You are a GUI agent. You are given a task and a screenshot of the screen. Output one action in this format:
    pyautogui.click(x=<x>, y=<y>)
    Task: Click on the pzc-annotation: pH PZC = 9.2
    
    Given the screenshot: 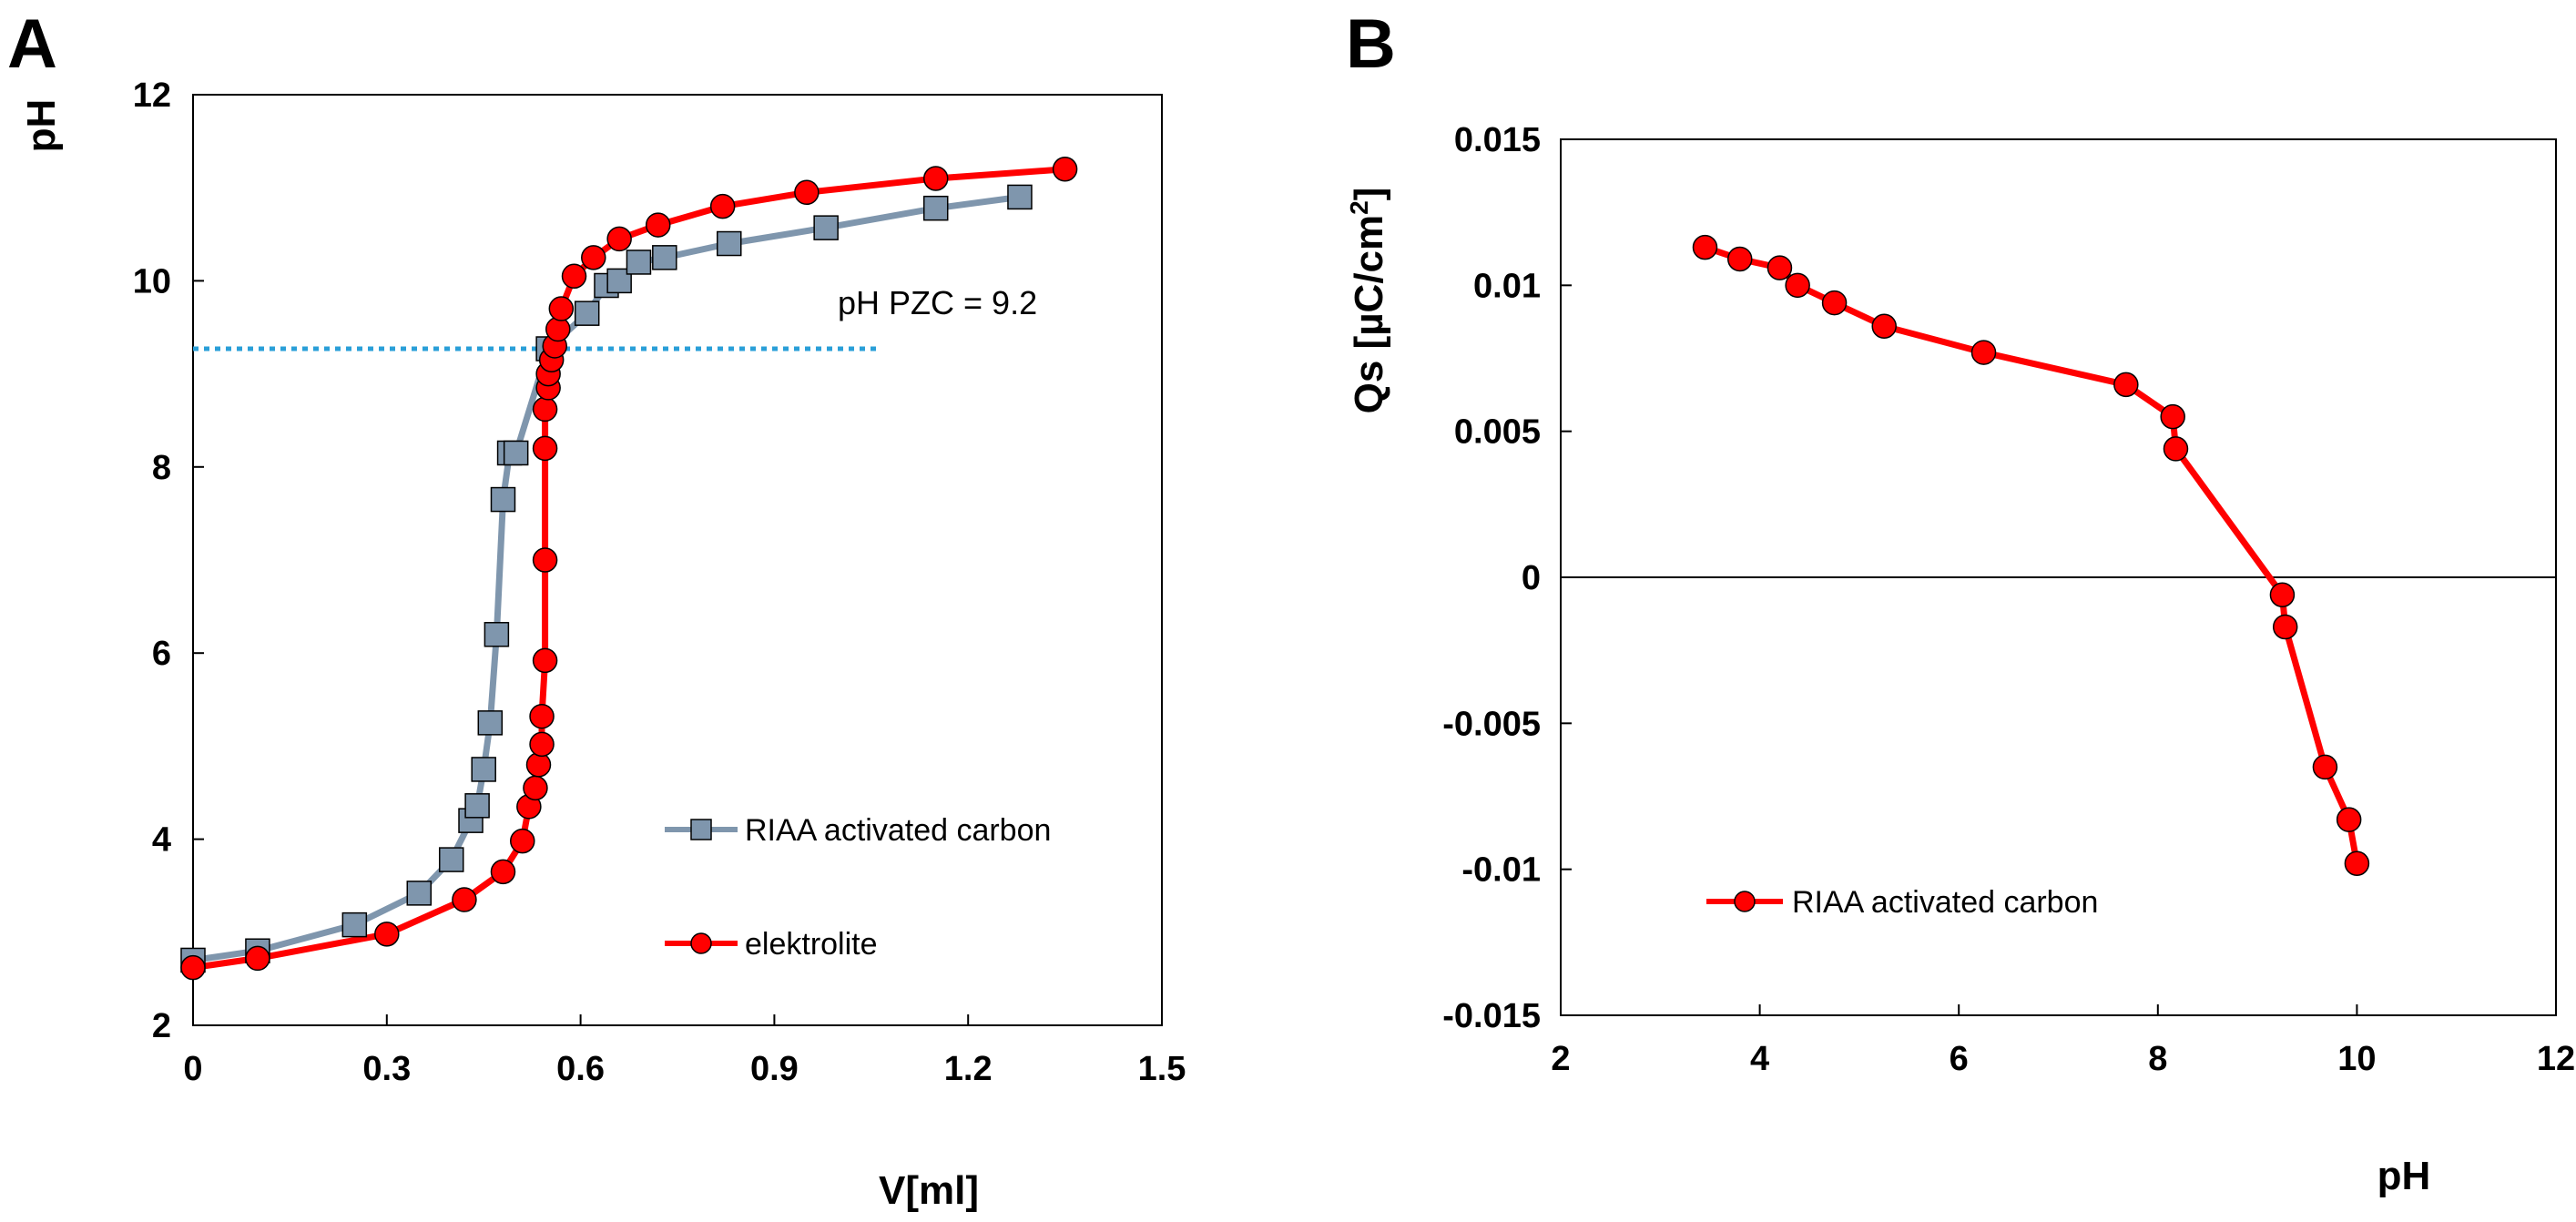 What is the action you would take?
    pyautogui.click(x=937, y=303)
    